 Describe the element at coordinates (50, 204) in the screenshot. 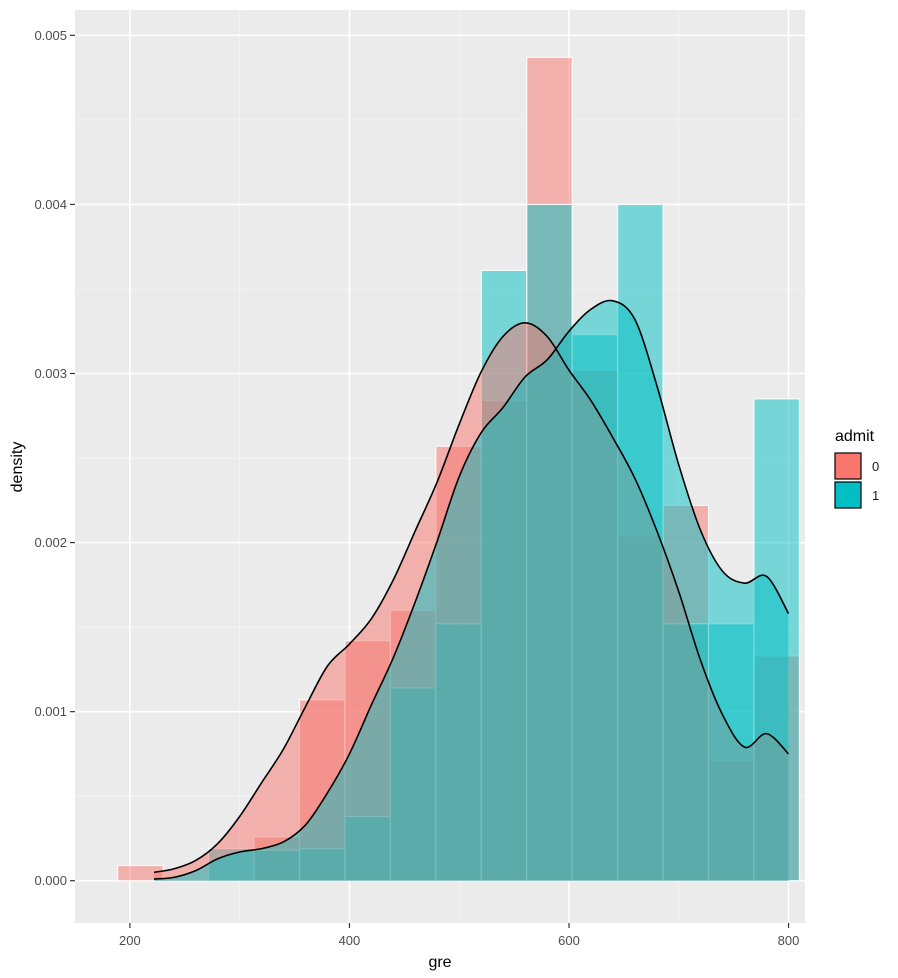

I see `y-tick-label: 0.004` at that location.